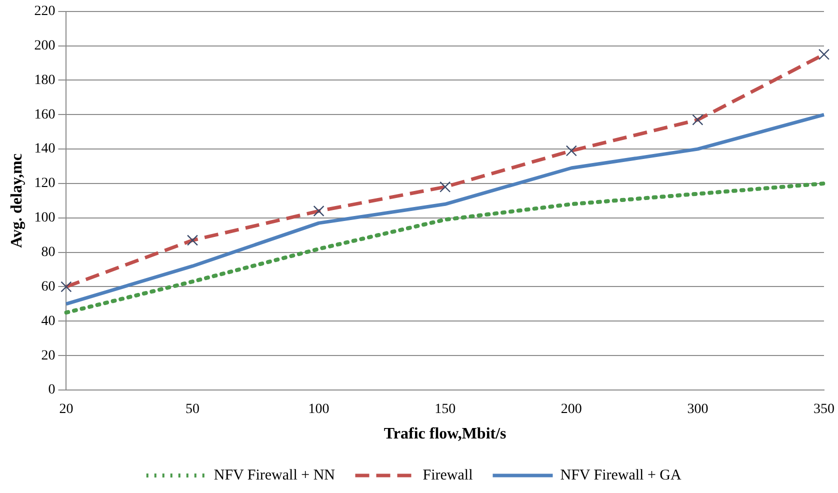  What do you see at coordinates (445, 434) in the screenshot?
I see `x-axis-title: Trafic flow,Mbit/s` at bounding box center [445, 434].